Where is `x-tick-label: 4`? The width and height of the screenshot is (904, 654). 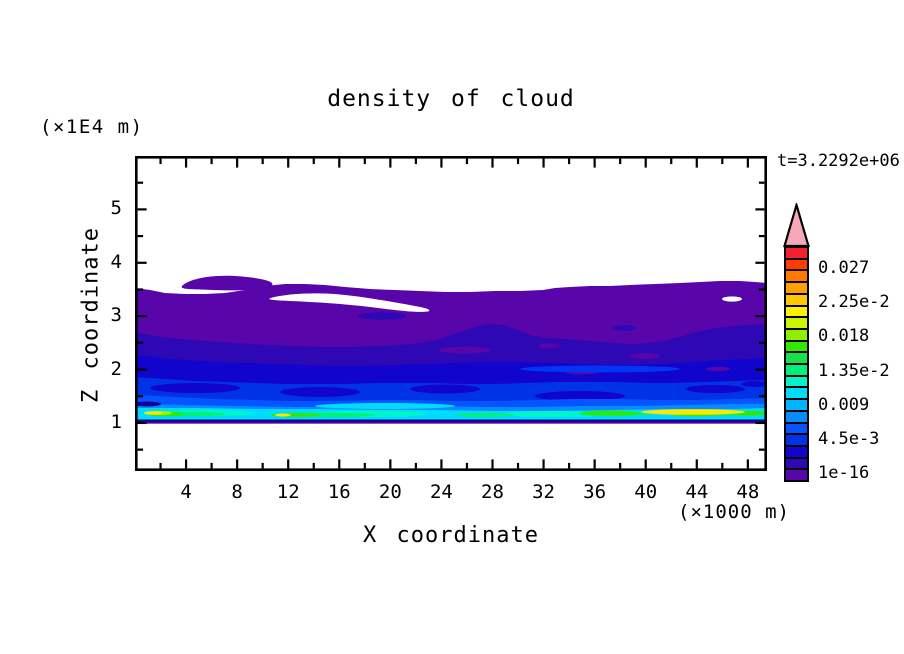 x-tick-label: 4 is located at coordinates (186, 492).